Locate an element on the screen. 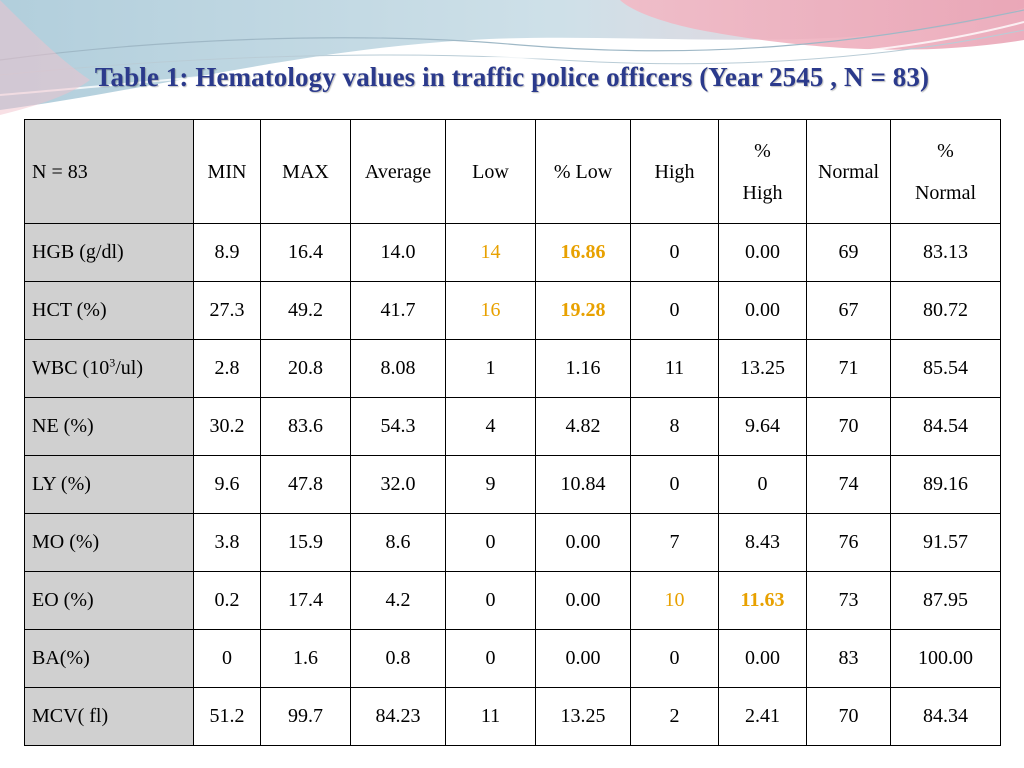 The image size is (1024, 768). cell-average: 54.3 is located at coordinates (398, 426).